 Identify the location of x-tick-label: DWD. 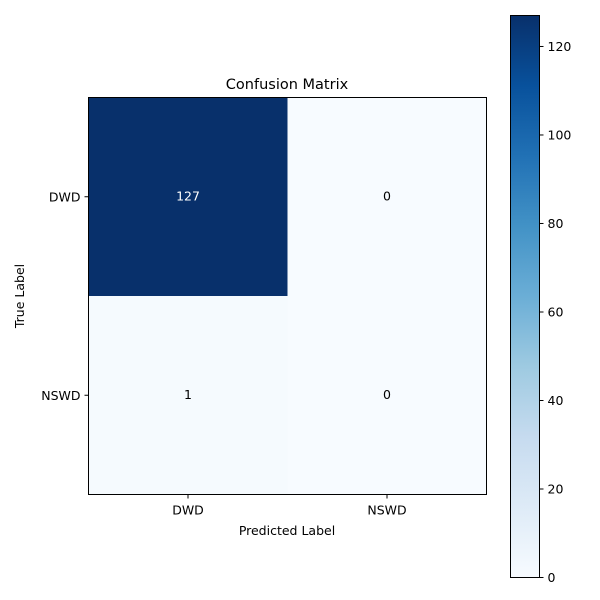
(188, 510).